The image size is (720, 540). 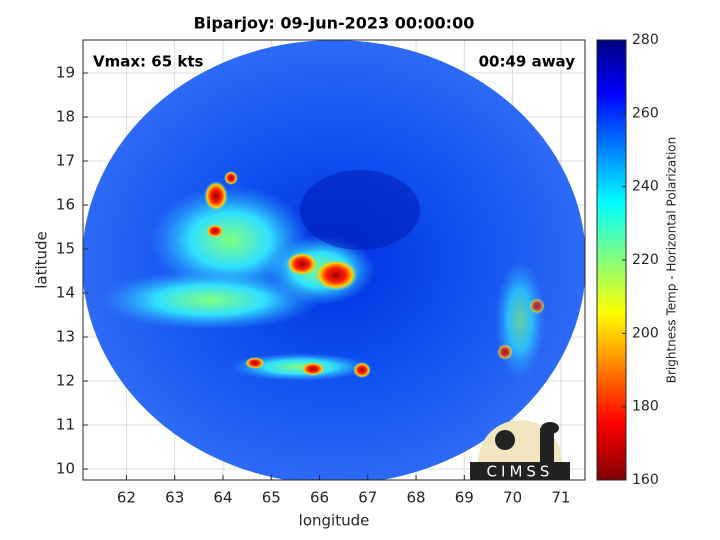 I want to click on colorbar-tick-label: 220, so click(x=645, y=260).